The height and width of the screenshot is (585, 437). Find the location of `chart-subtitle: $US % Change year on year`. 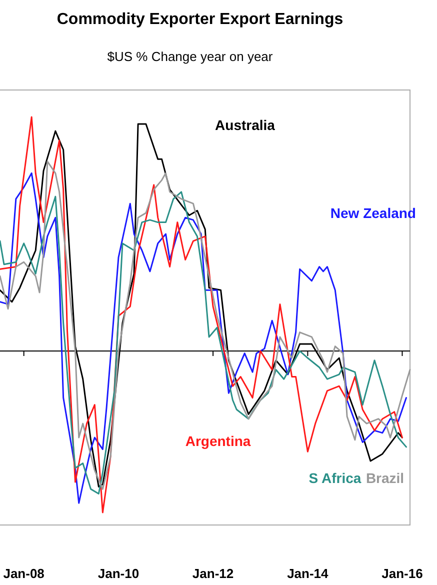

chart-subtitle: $US % Change year on year is located at coordinates (190, 56).